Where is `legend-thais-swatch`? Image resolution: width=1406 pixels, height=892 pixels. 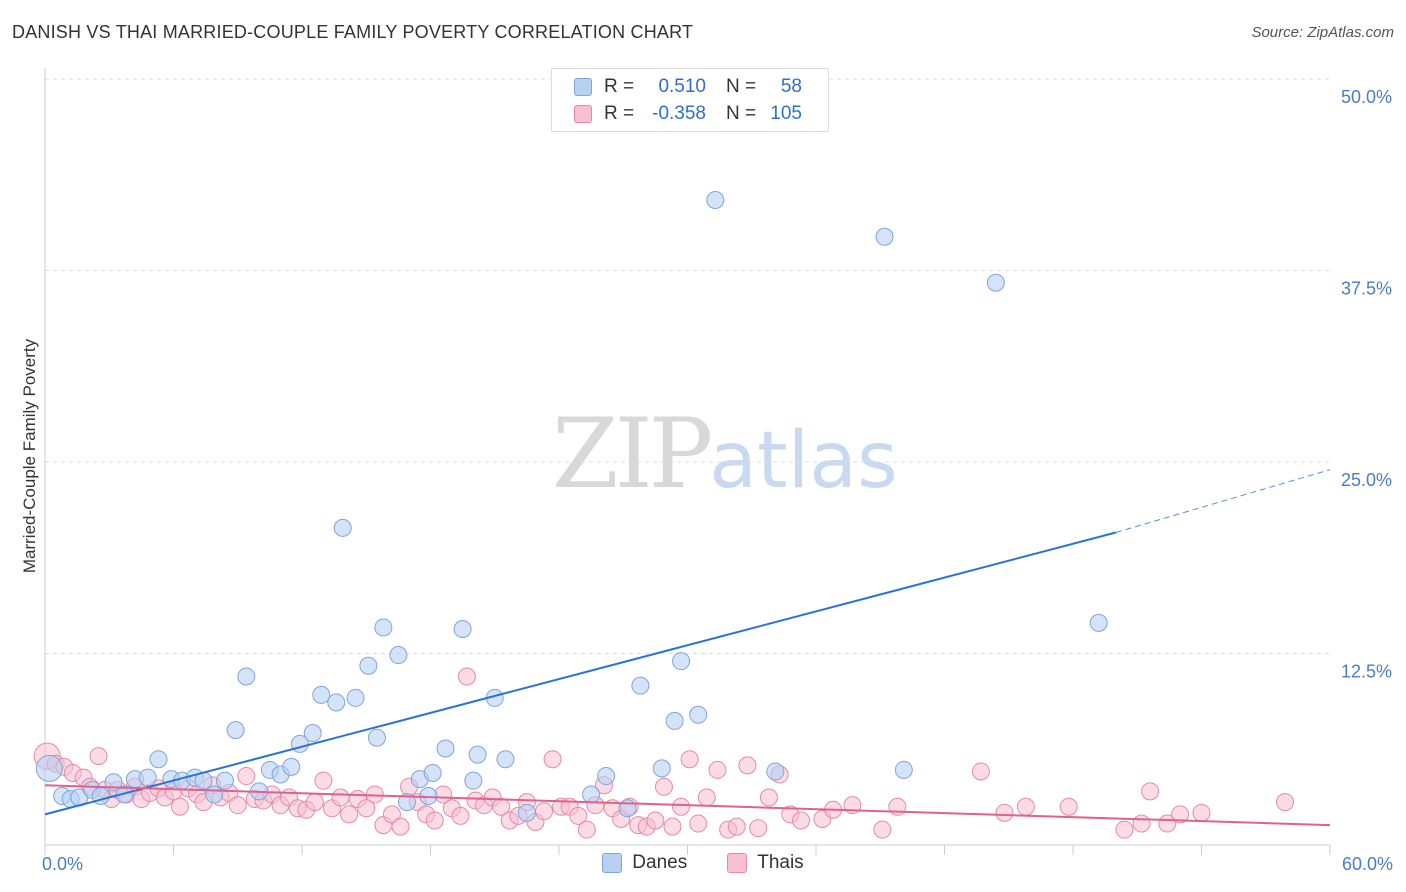 legend-thais-swatch is located at coordinates (737, 863).